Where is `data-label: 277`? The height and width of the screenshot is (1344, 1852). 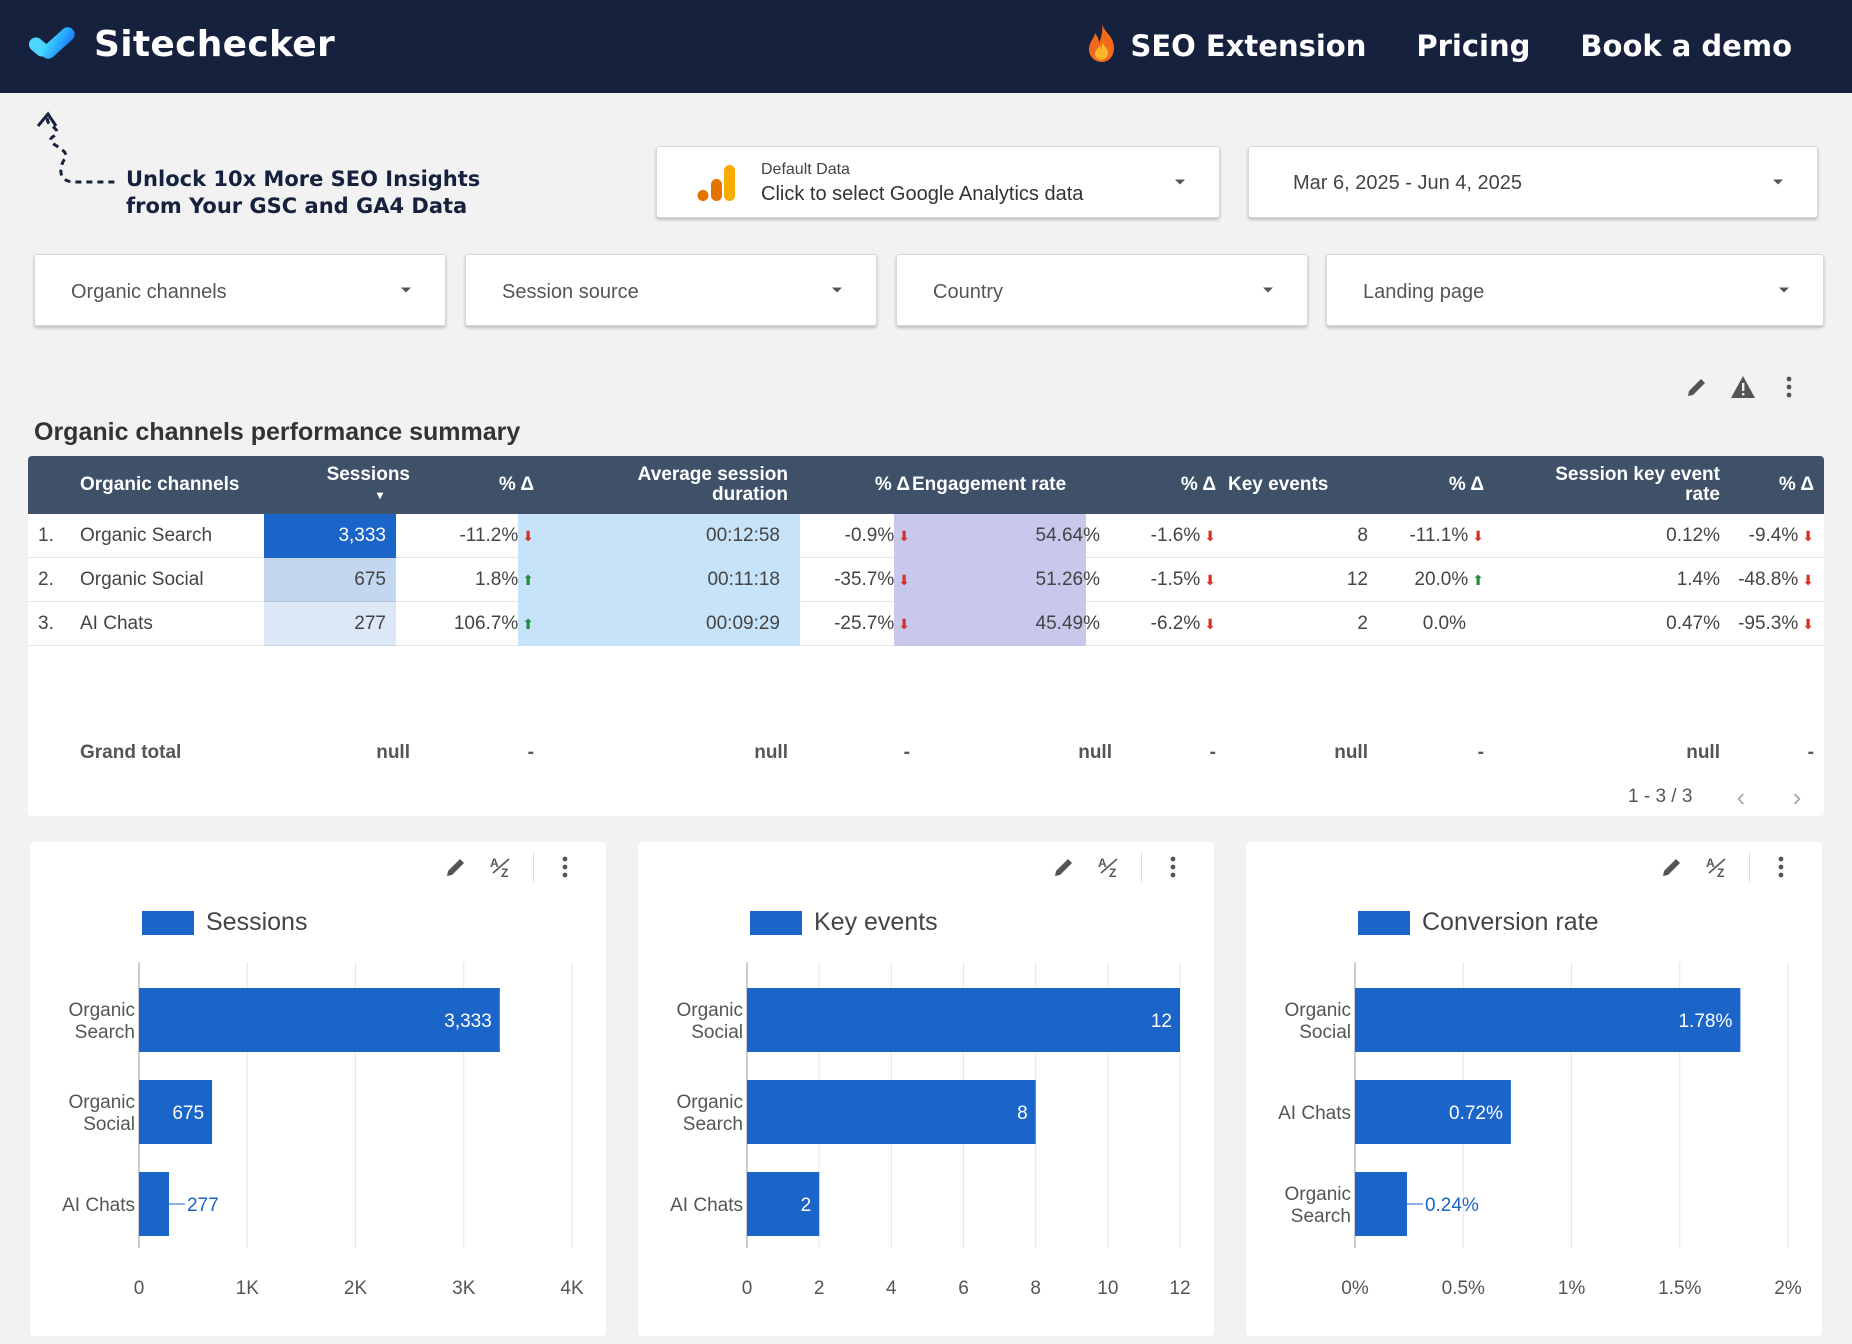
data-label: 277 is located at coordinates (203, 1205).